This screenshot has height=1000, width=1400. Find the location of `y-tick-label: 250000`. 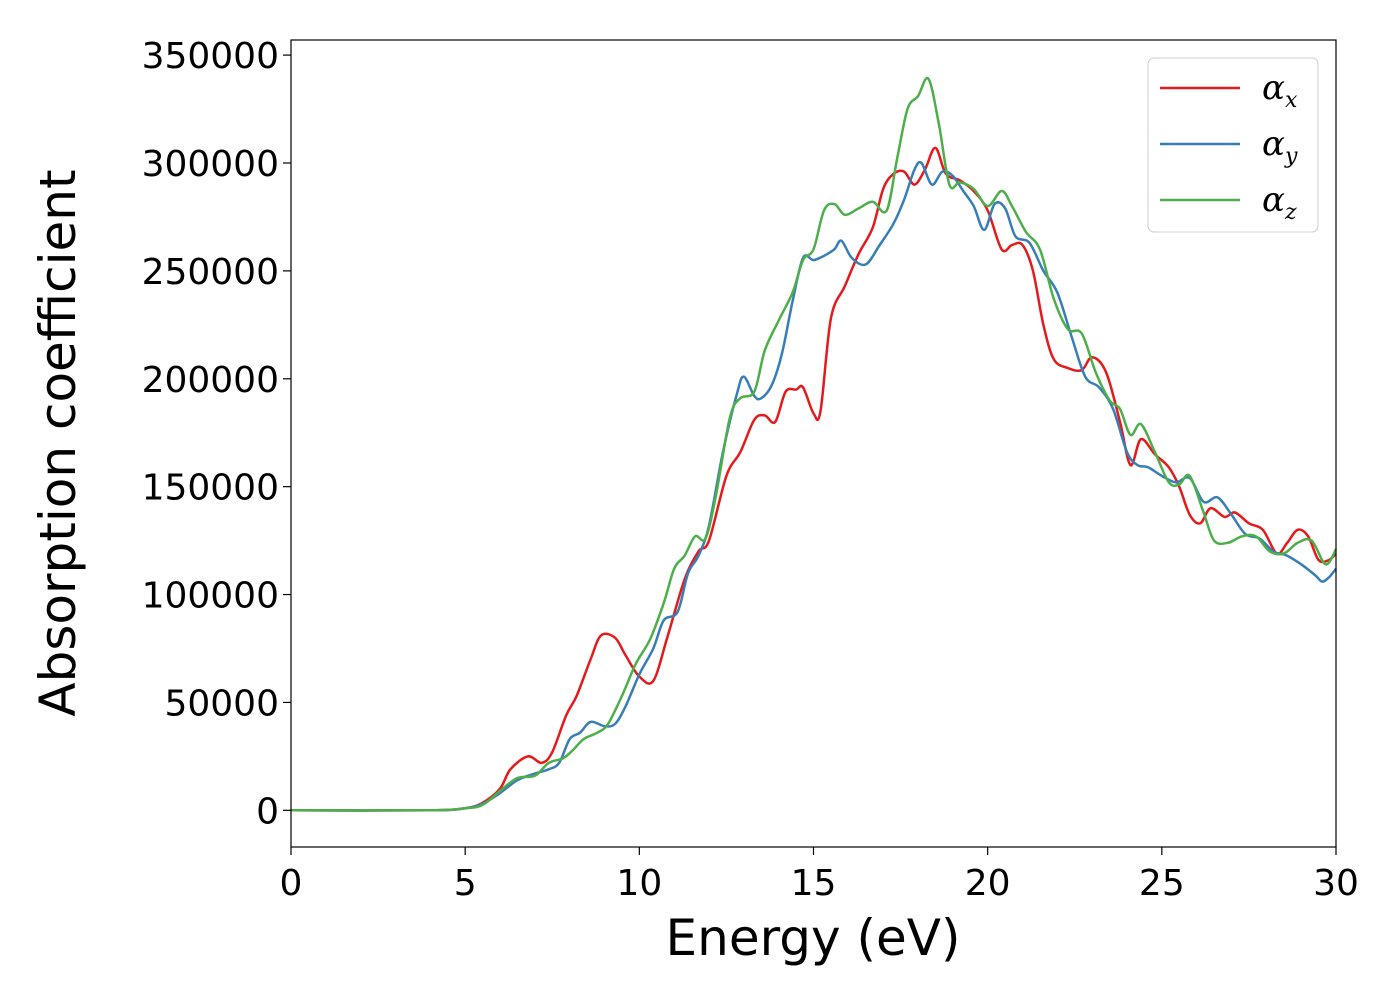

y-tick-label: 250000 is located at coordinates (210, 272).